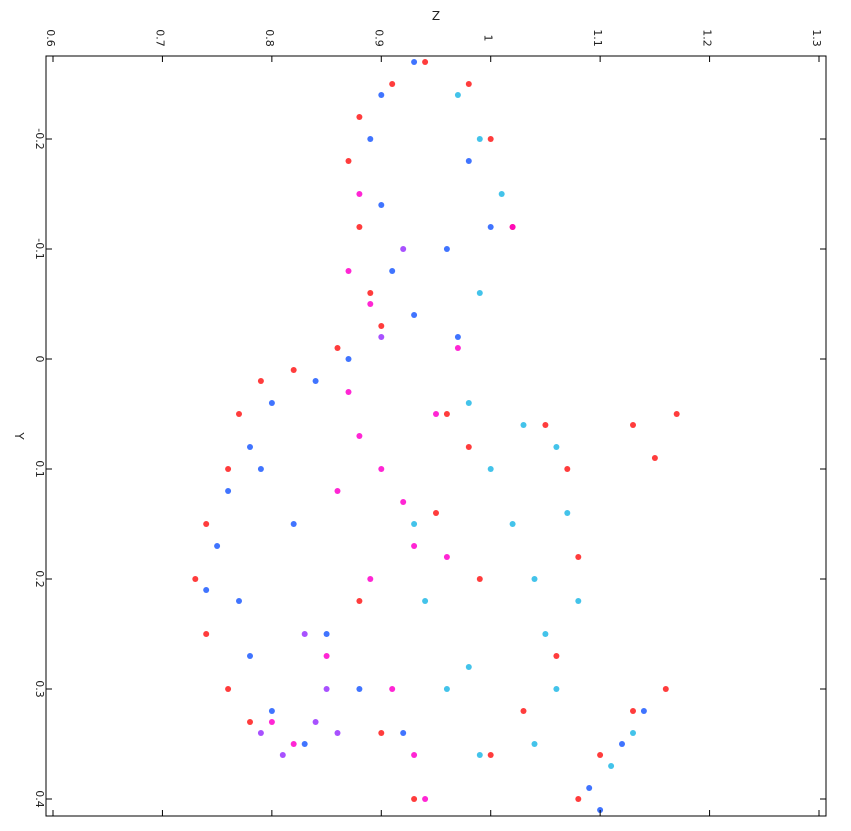 The height and width of the screenshot is (831, 851). Describe the element at coordinates (39, 138) in the screenshot. I see `y-tick-label: -0.2` at that location.